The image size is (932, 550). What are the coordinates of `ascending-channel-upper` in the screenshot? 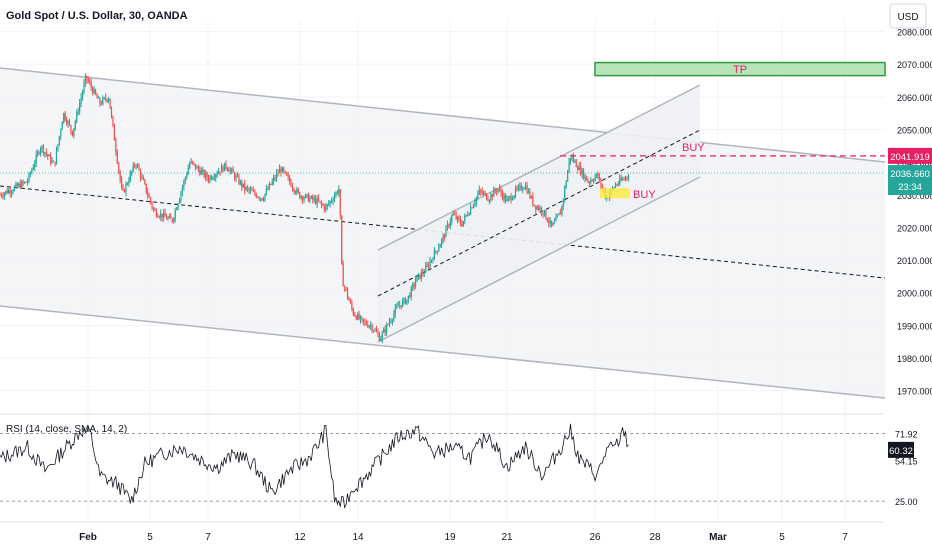 It's located at (539, 167).